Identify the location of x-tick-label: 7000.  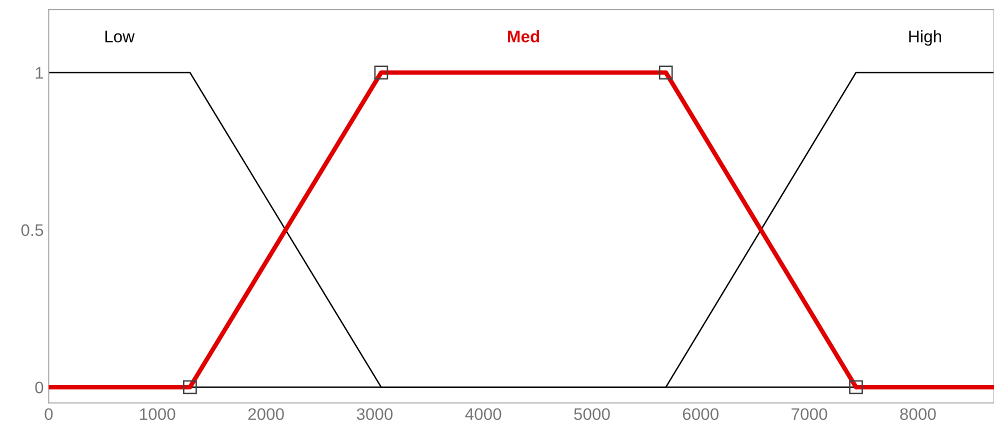
(810, 414).